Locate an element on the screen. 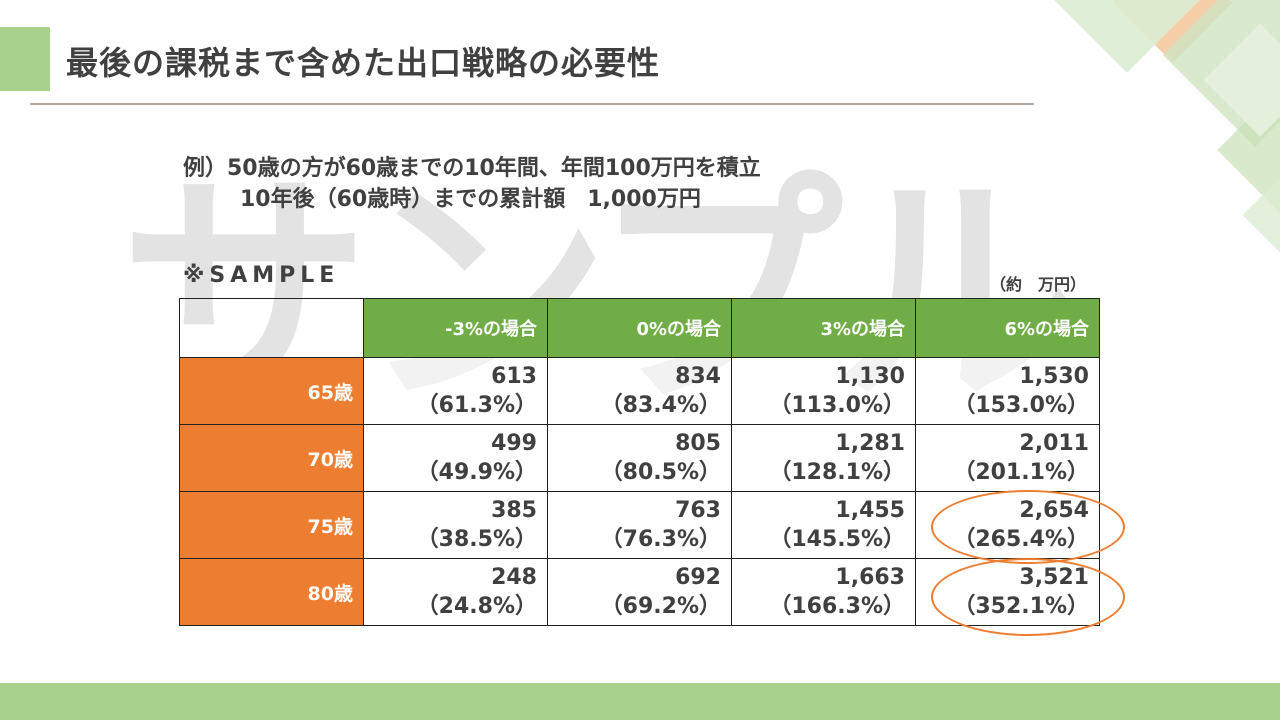  row-header-age: 65歳 is located at coordinates (271, 391).